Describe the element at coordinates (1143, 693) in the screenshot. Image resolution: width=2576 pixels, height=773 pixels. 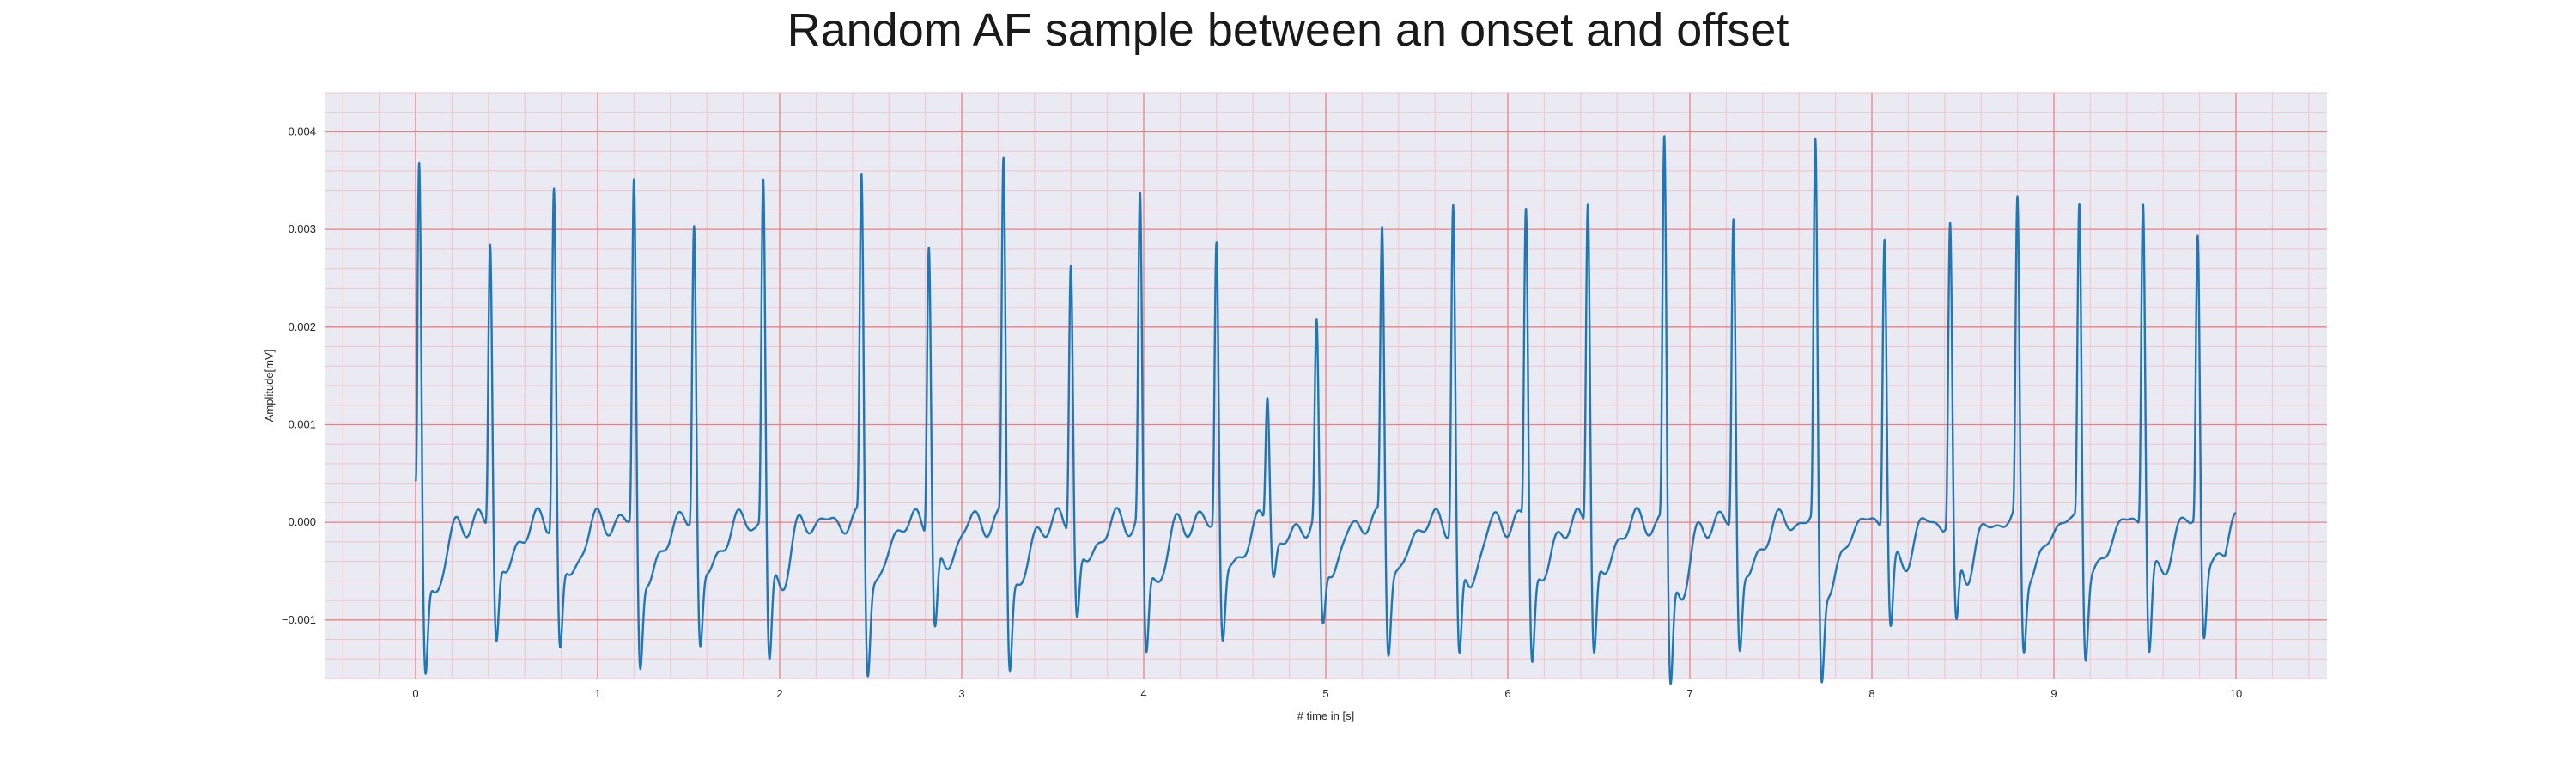
I see `x-tick-label: 4` at that location.